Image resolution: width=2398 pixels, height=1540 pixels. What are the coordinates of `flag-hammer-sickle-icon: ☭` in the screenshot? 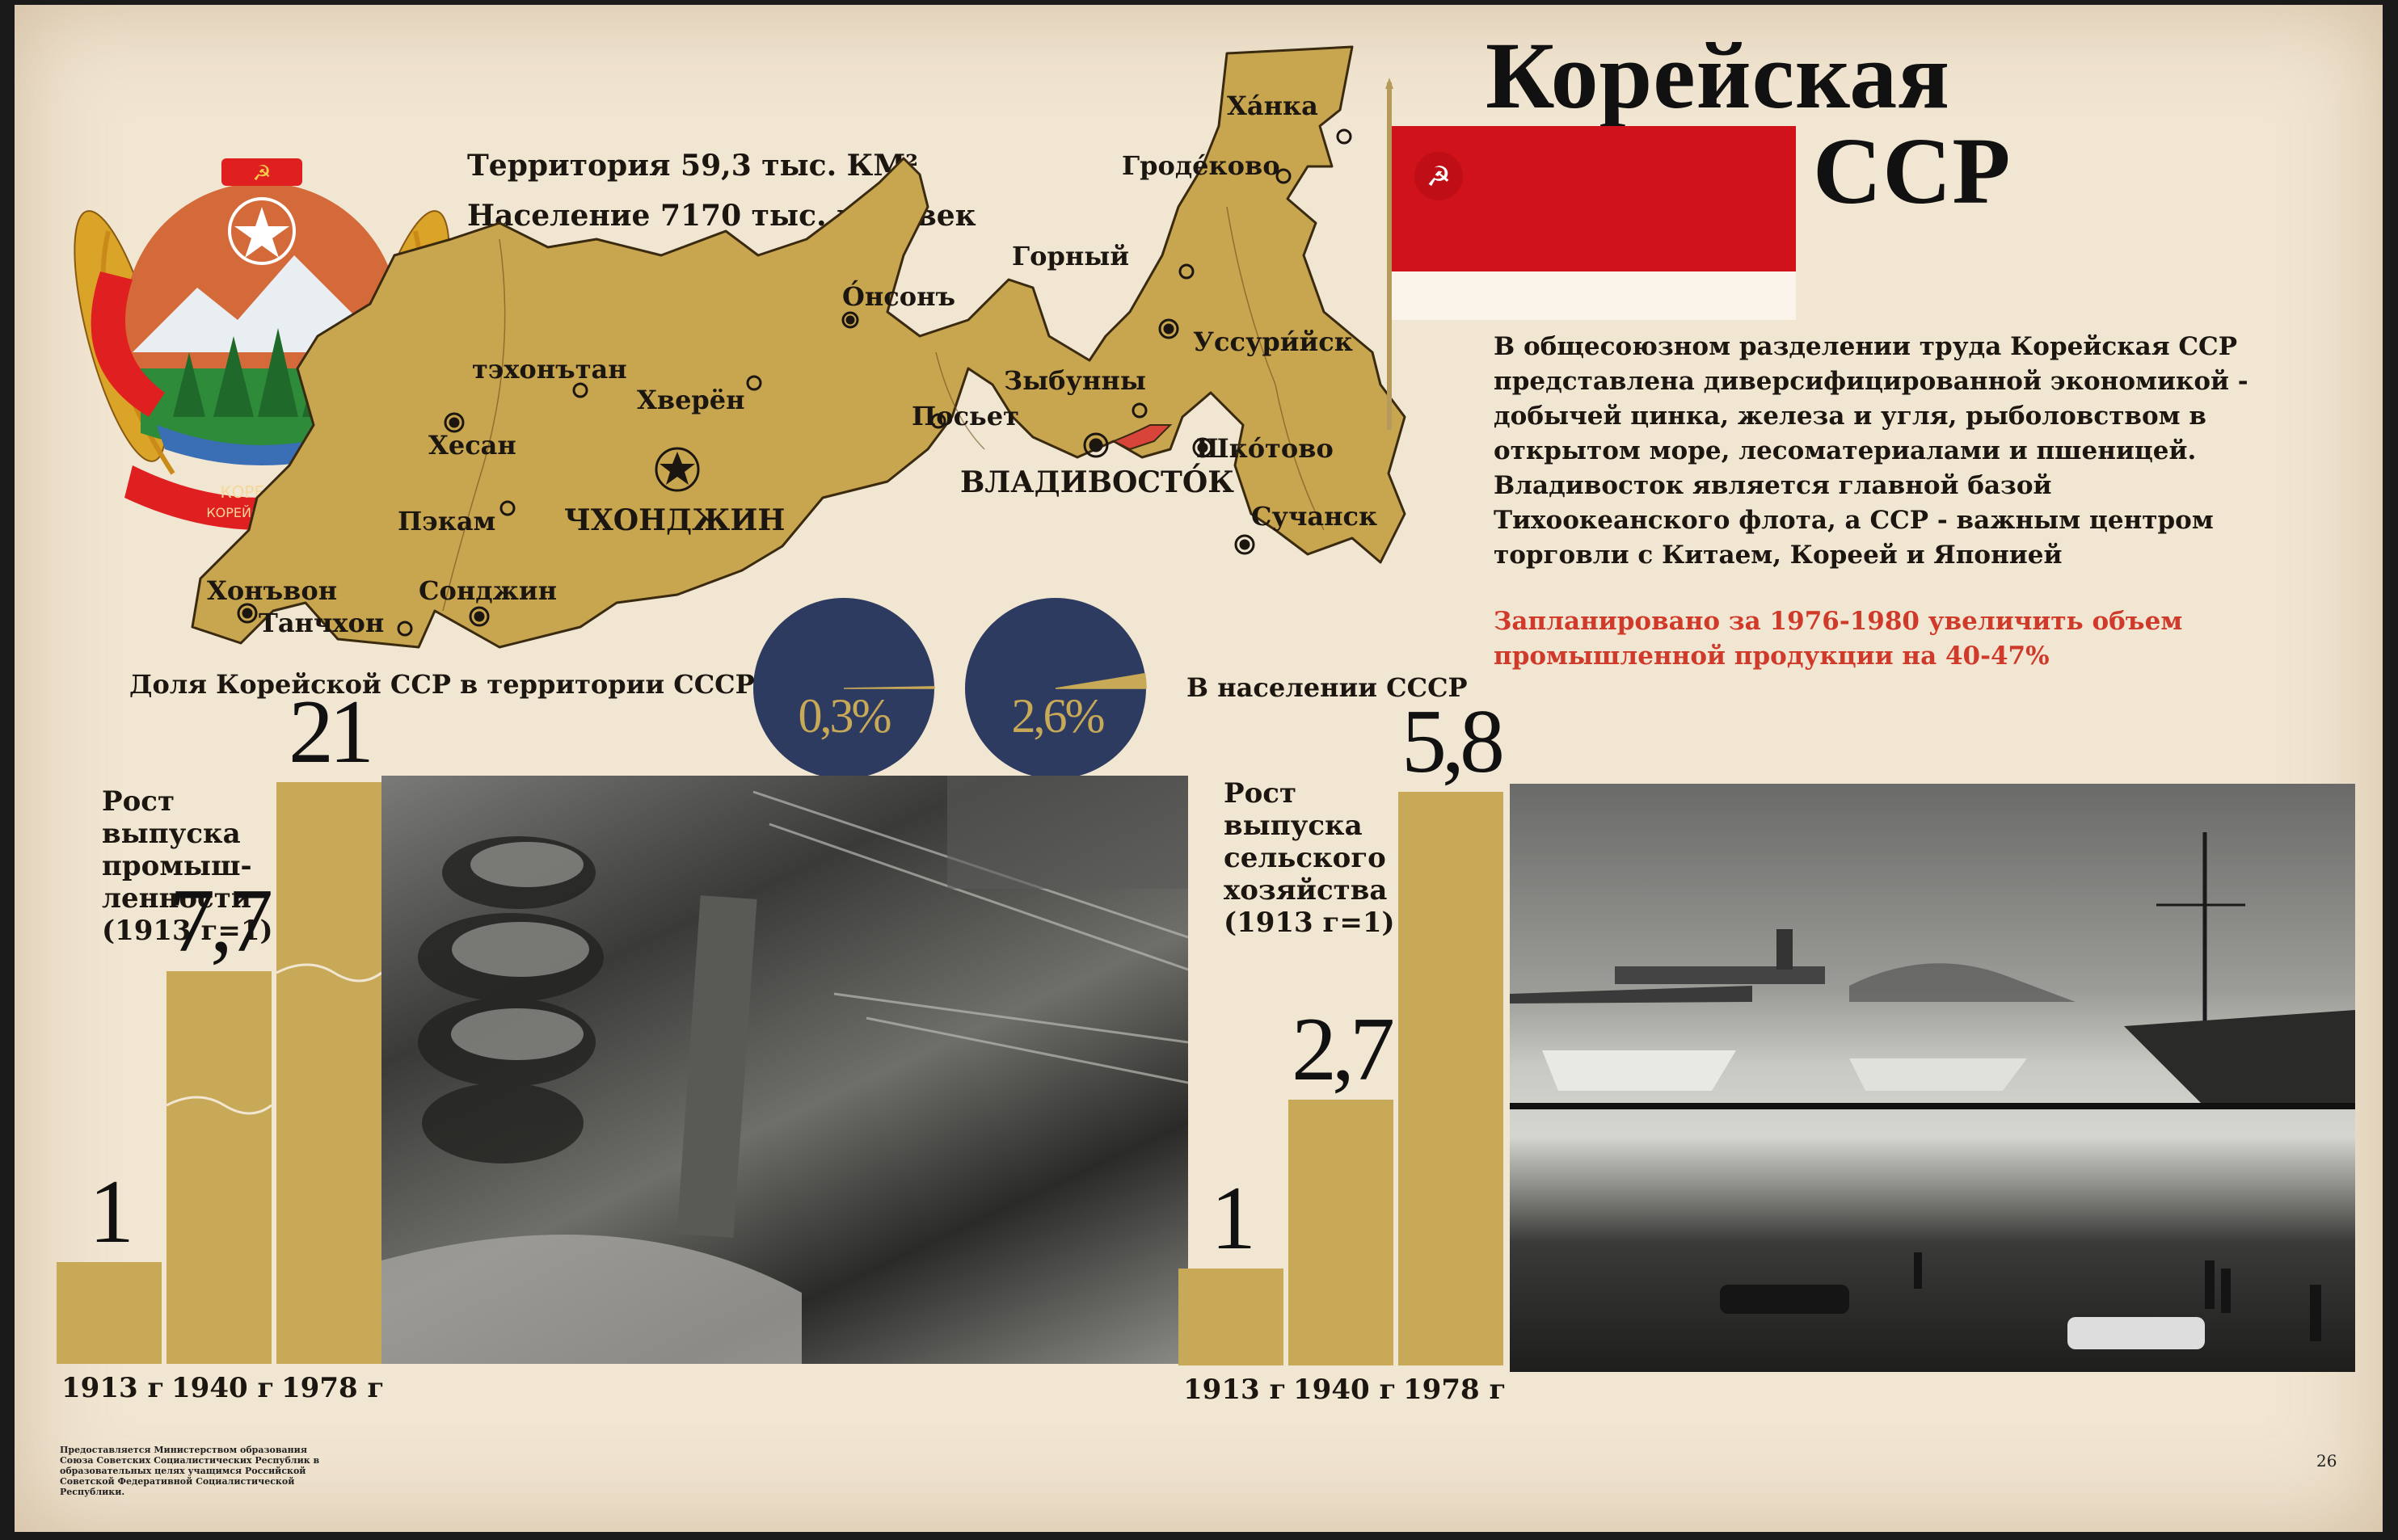 It's located at (1438, 176).